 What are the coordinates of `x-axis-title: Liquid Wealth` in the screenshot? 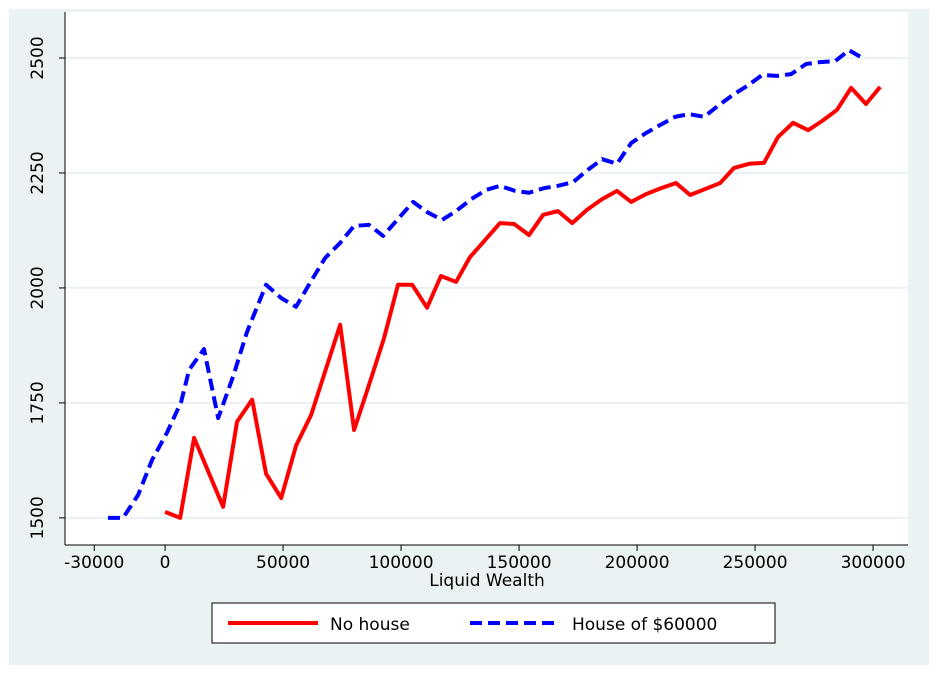 It's located at (487, 581).